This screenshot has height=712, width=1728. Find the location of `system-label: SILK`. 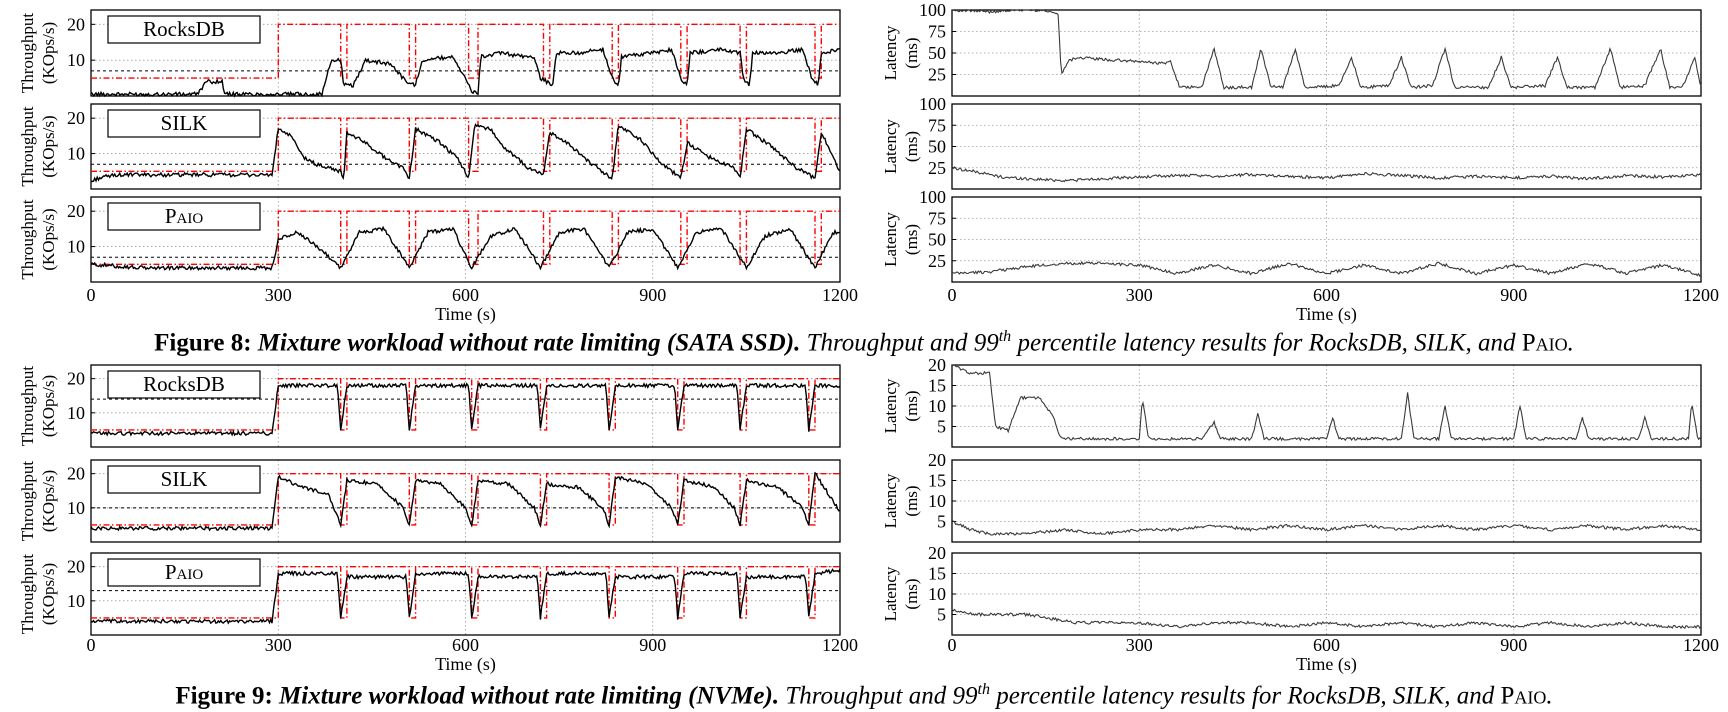

system-label: SILK is located at coordinates (184, 123).